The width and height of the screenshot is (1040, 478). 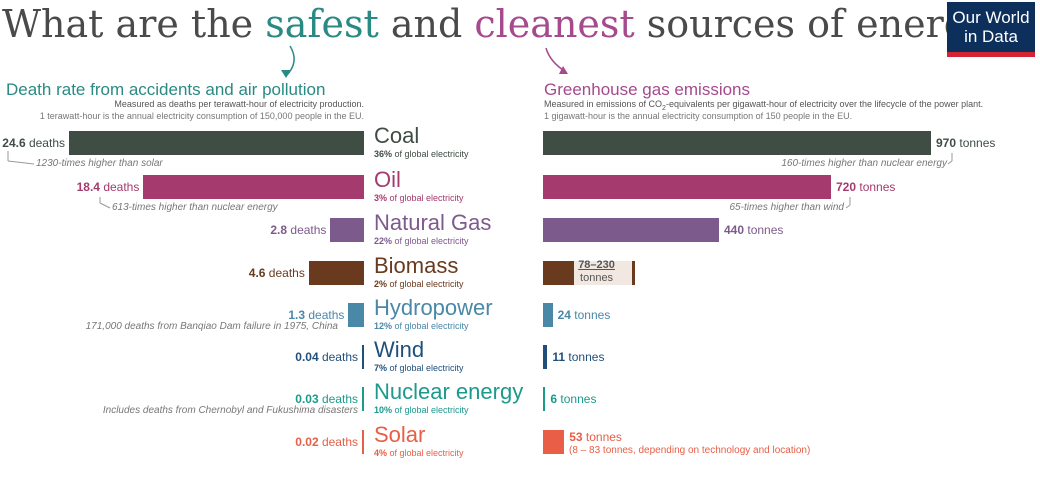 What do you see at coordinates (216, 143) in the screenshot?
I see `death-bar-coal` at bounding box center [216, 143].